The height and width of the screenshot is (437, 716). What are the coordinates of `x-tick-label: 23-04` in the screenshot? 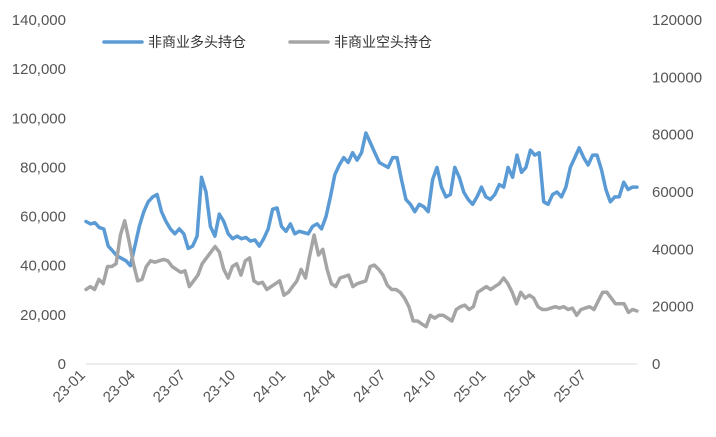 It's located at (119, 386).